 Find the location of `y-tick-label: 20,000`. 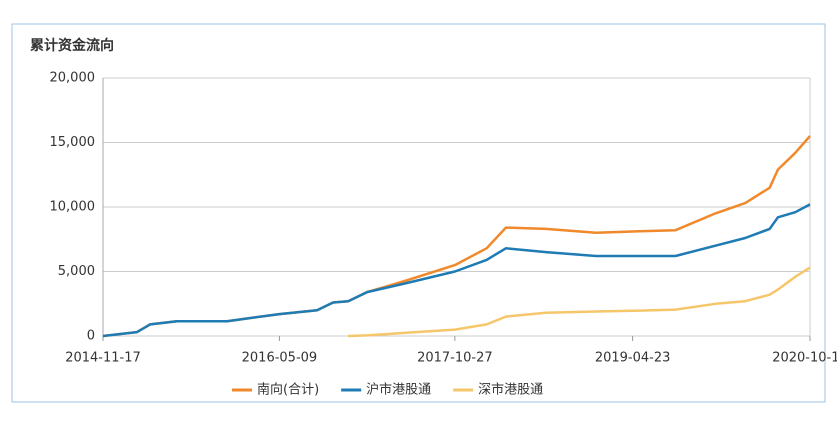

y-tick-label: 20,000 is located at coordinates (73, 78).